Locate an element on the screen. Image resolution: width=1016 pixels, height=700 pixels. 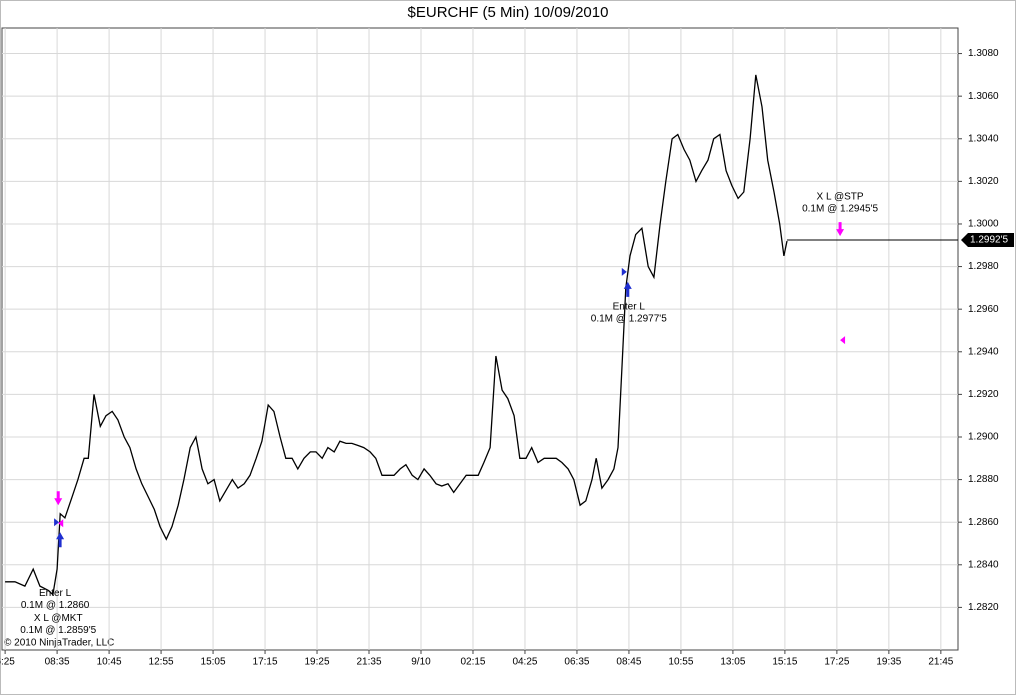
y-tick-label: 1.2880 is located at coordinates (983, 479).